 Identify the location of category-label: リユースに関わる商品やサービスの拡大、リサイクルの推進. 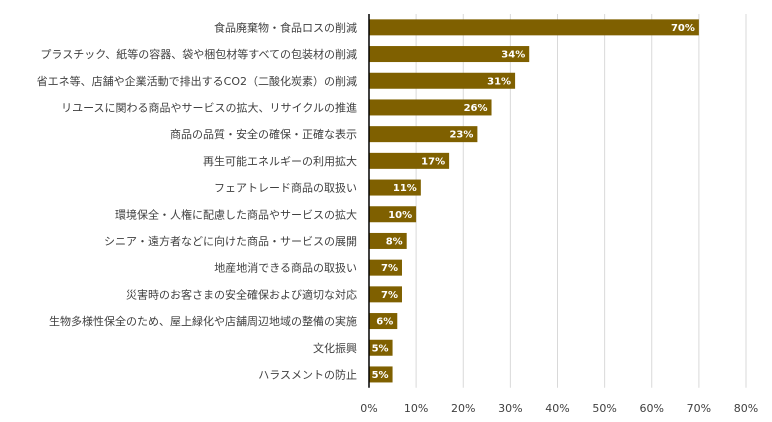
(209, 107).